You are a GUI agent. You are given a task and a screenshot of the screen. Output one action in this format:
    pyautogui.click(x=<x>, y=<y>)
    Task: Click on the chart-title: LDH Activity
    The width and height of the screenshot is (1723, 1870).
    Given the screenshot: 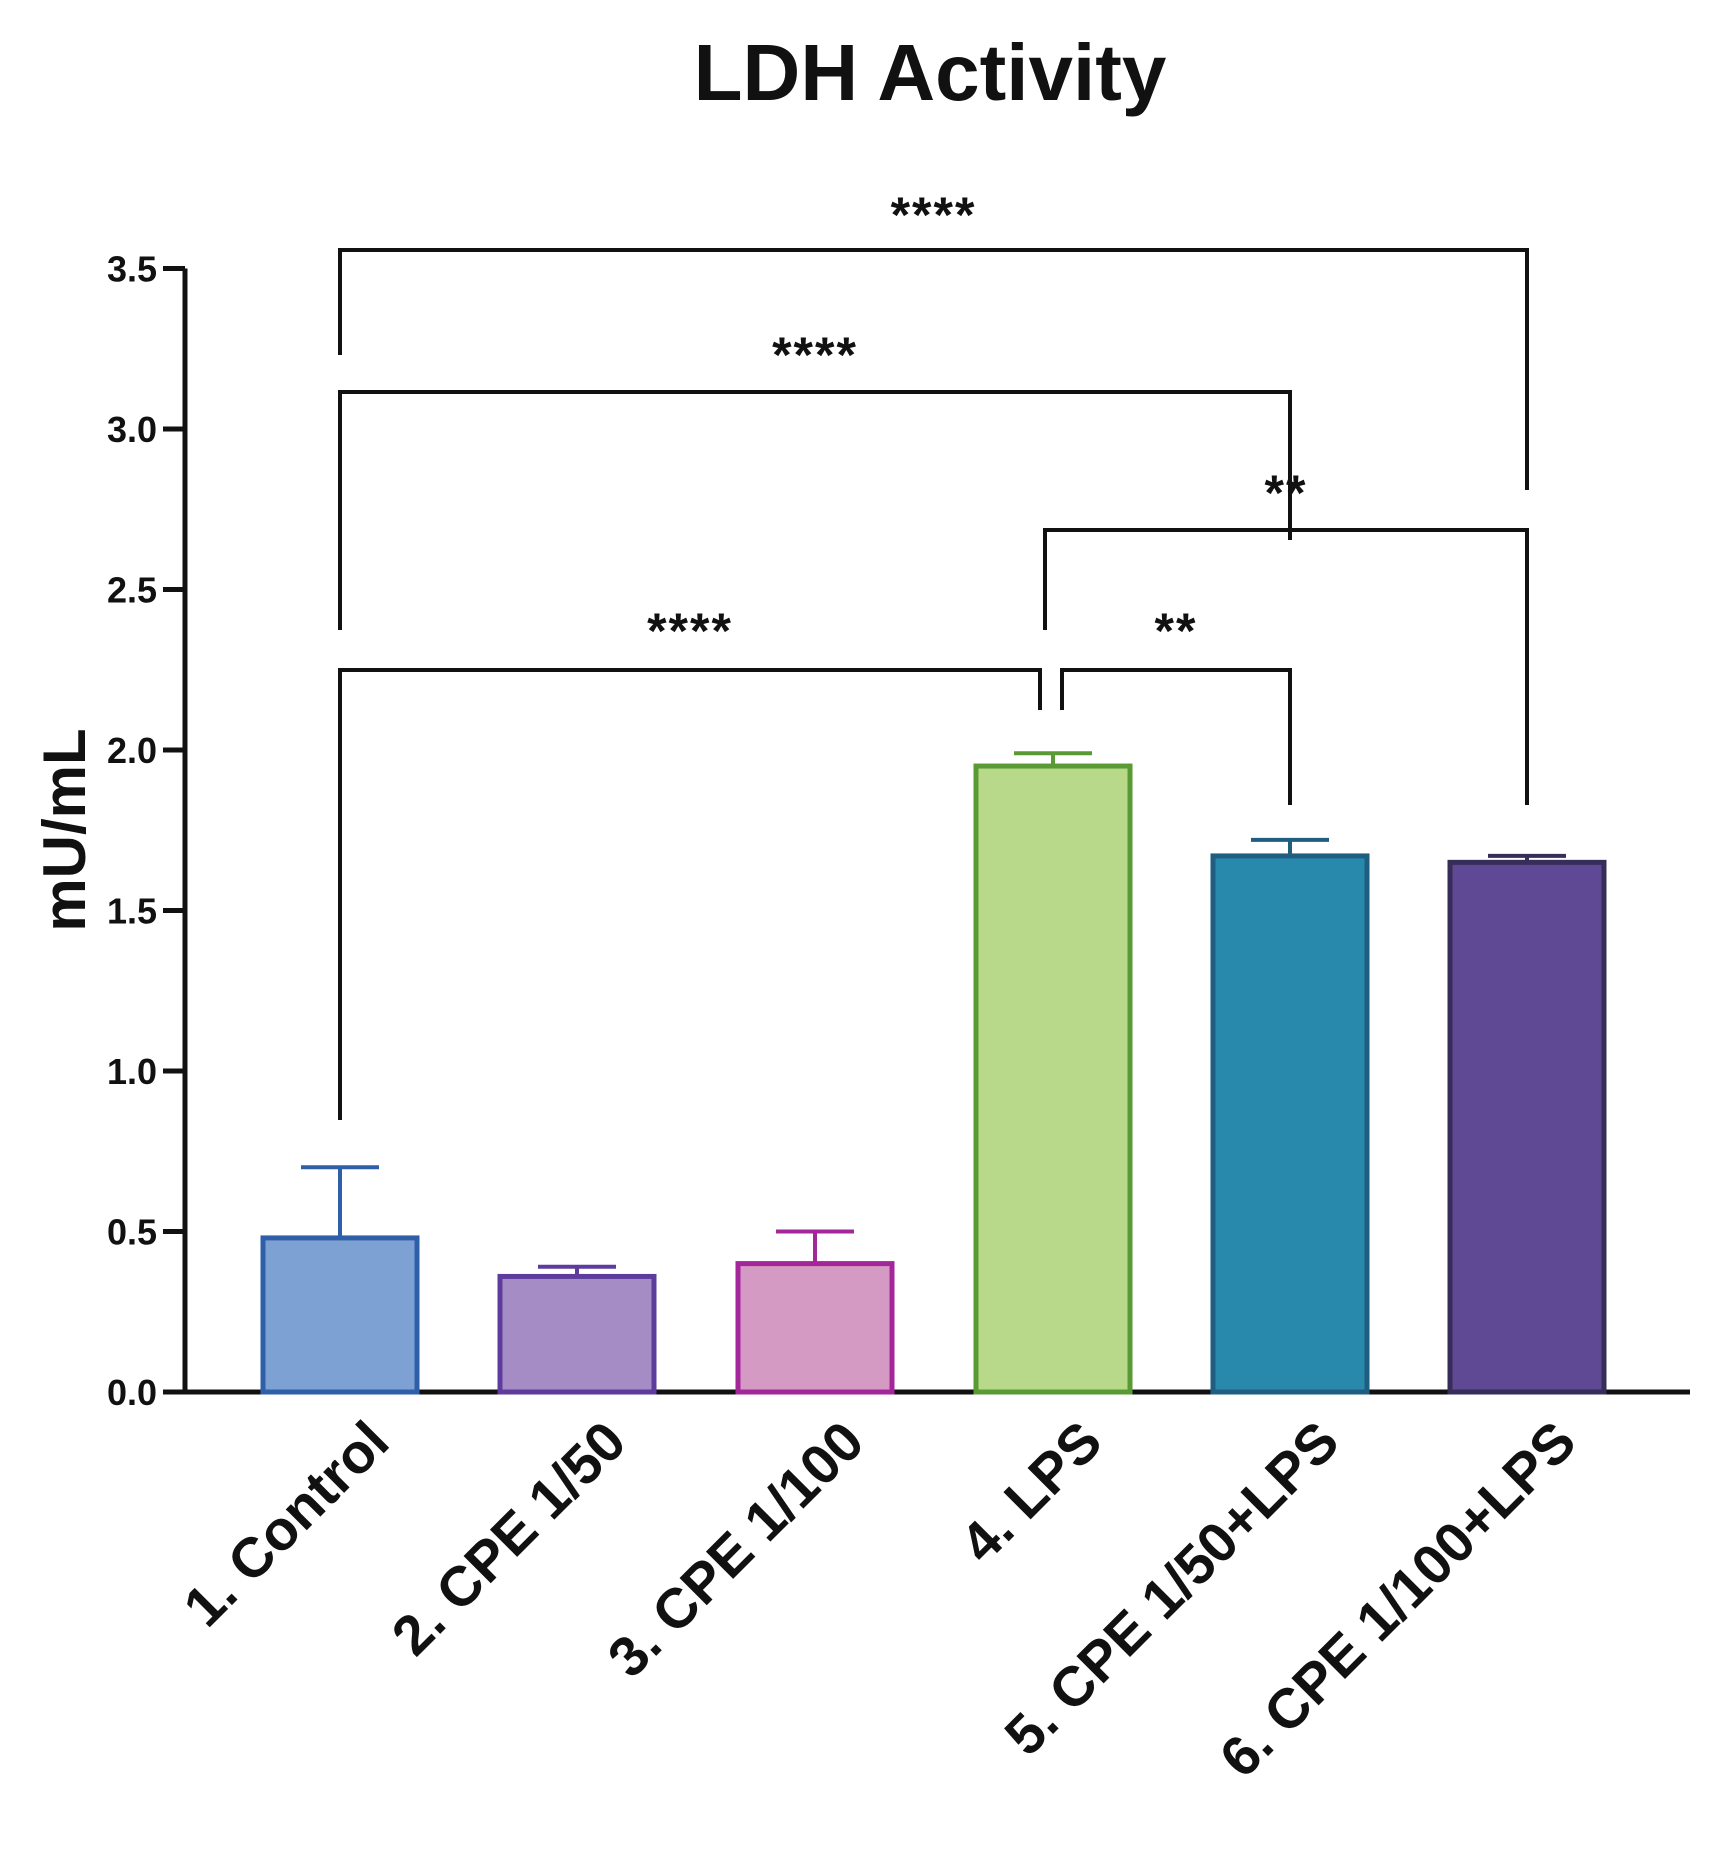 What is the action you would take?
    pyautogui.click(x=930, y=72)
    